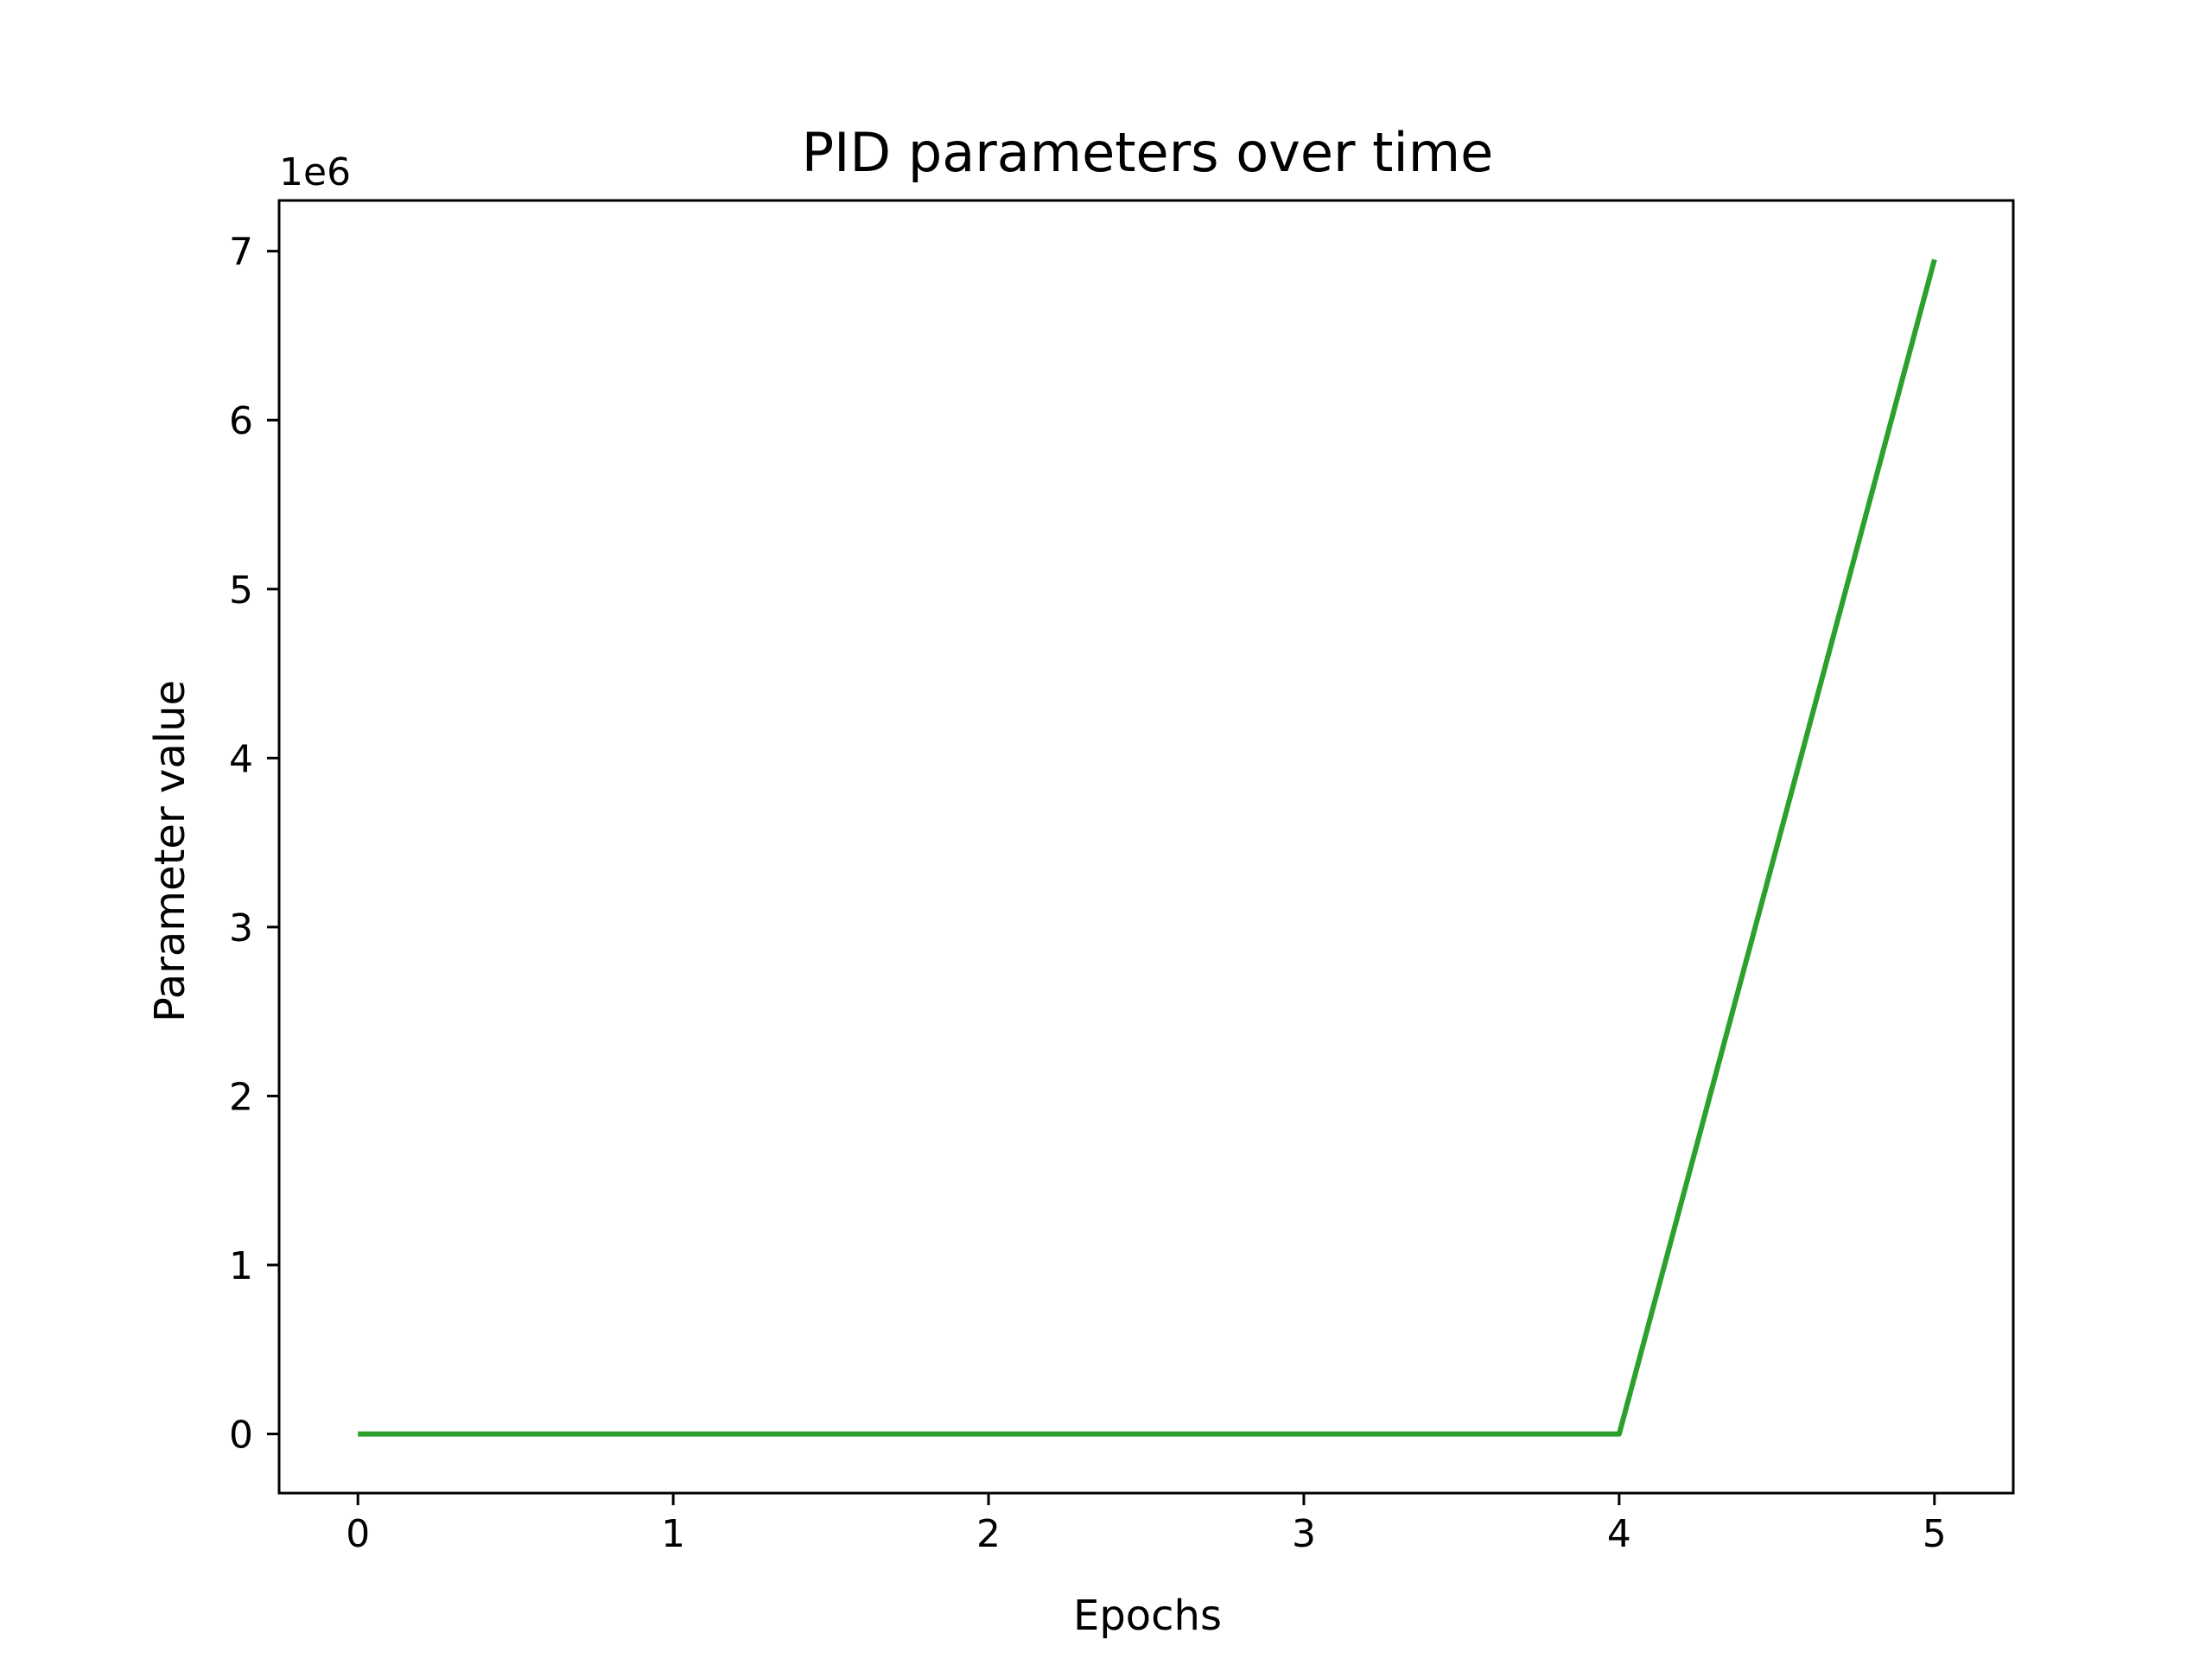 The height and width of the screenshot is (1659, 2212). Describe the element at coordinates (241, 591) in the screenshot. I see `y-tick-label: 5` at that location.